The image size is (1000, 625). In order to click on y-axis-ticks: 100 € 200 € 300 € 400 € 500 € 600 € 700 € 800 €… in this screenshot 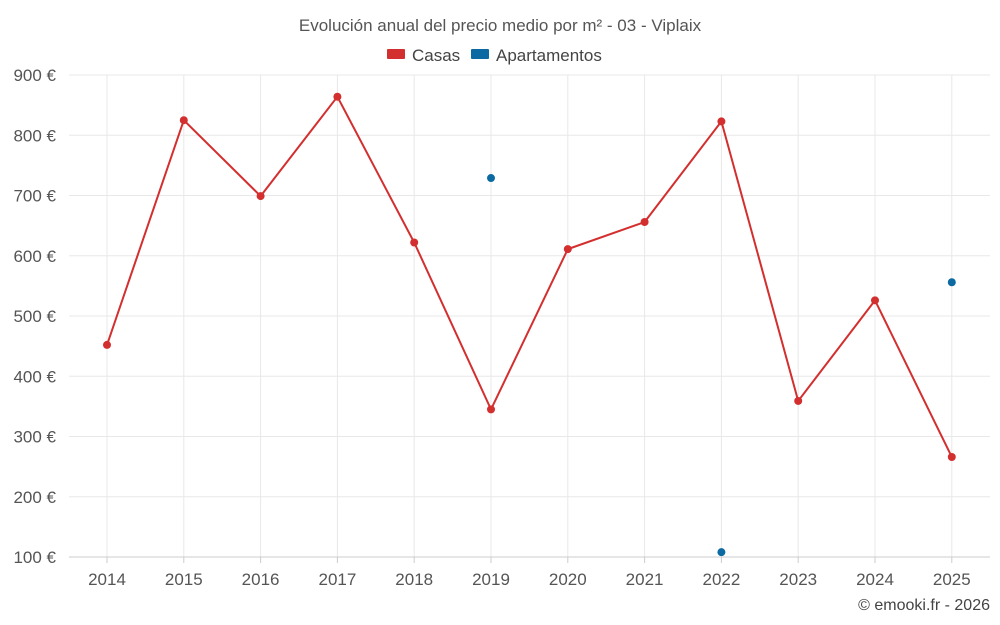, I will do `click(34, 316)`.